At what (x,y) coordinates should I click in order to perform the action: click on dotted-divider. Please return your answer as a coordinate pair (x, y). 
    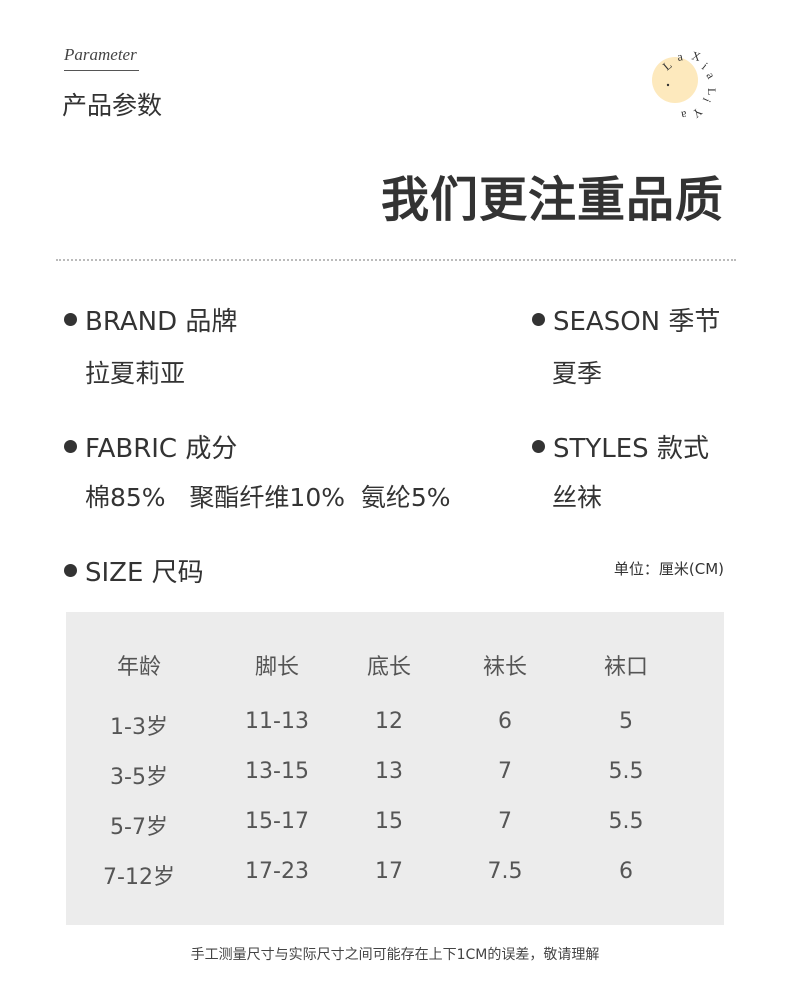
    Looking at the image, I should click on (396, 260).